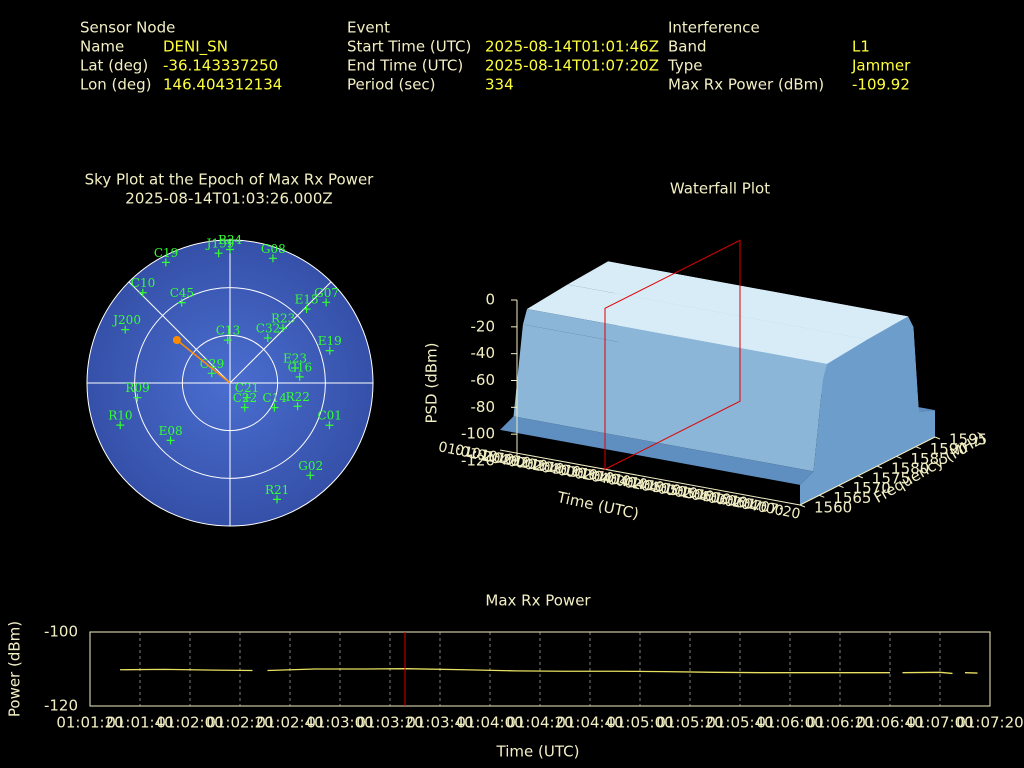  Describe the element at coordinates (230, 240) in the screenshot. I see `satellite-label: R24` at that location.